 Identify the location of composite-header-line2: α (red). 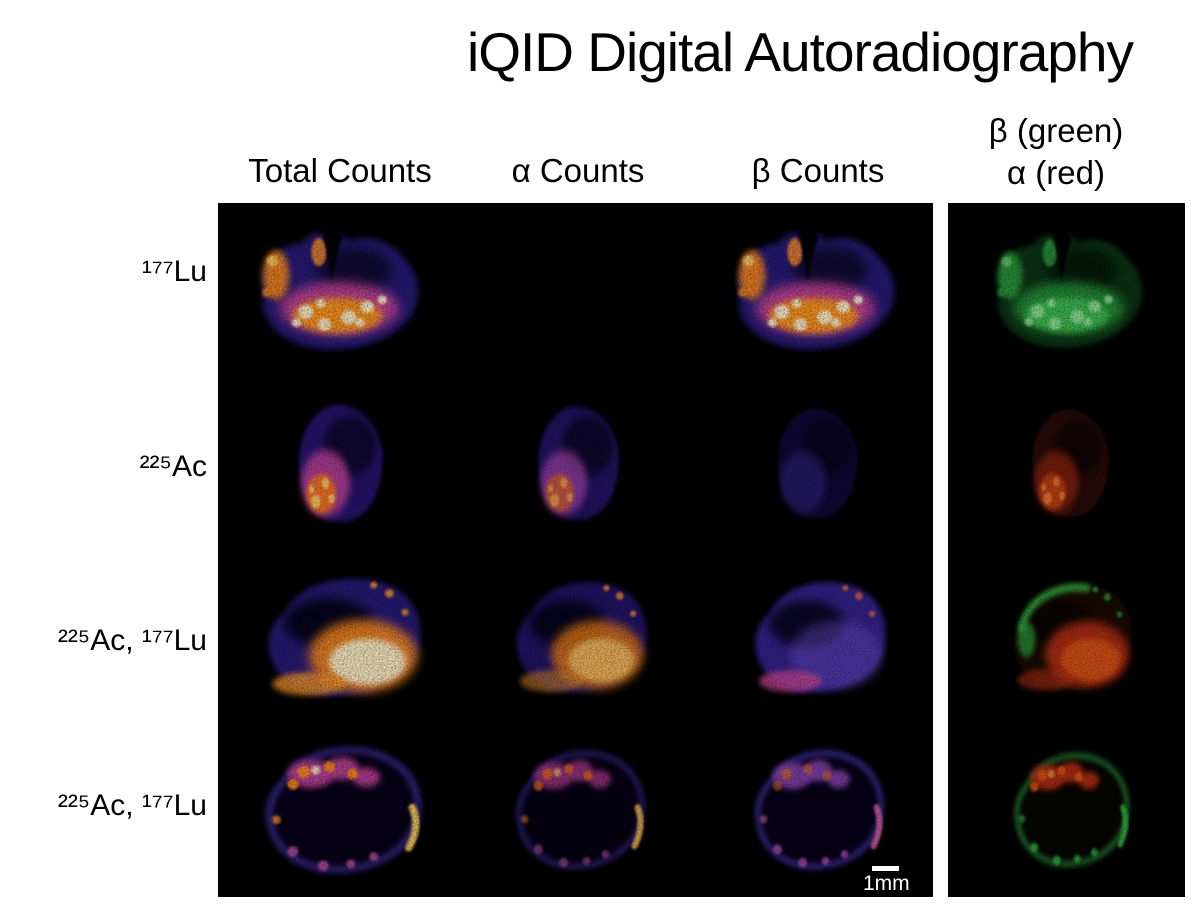
(1056, 172).